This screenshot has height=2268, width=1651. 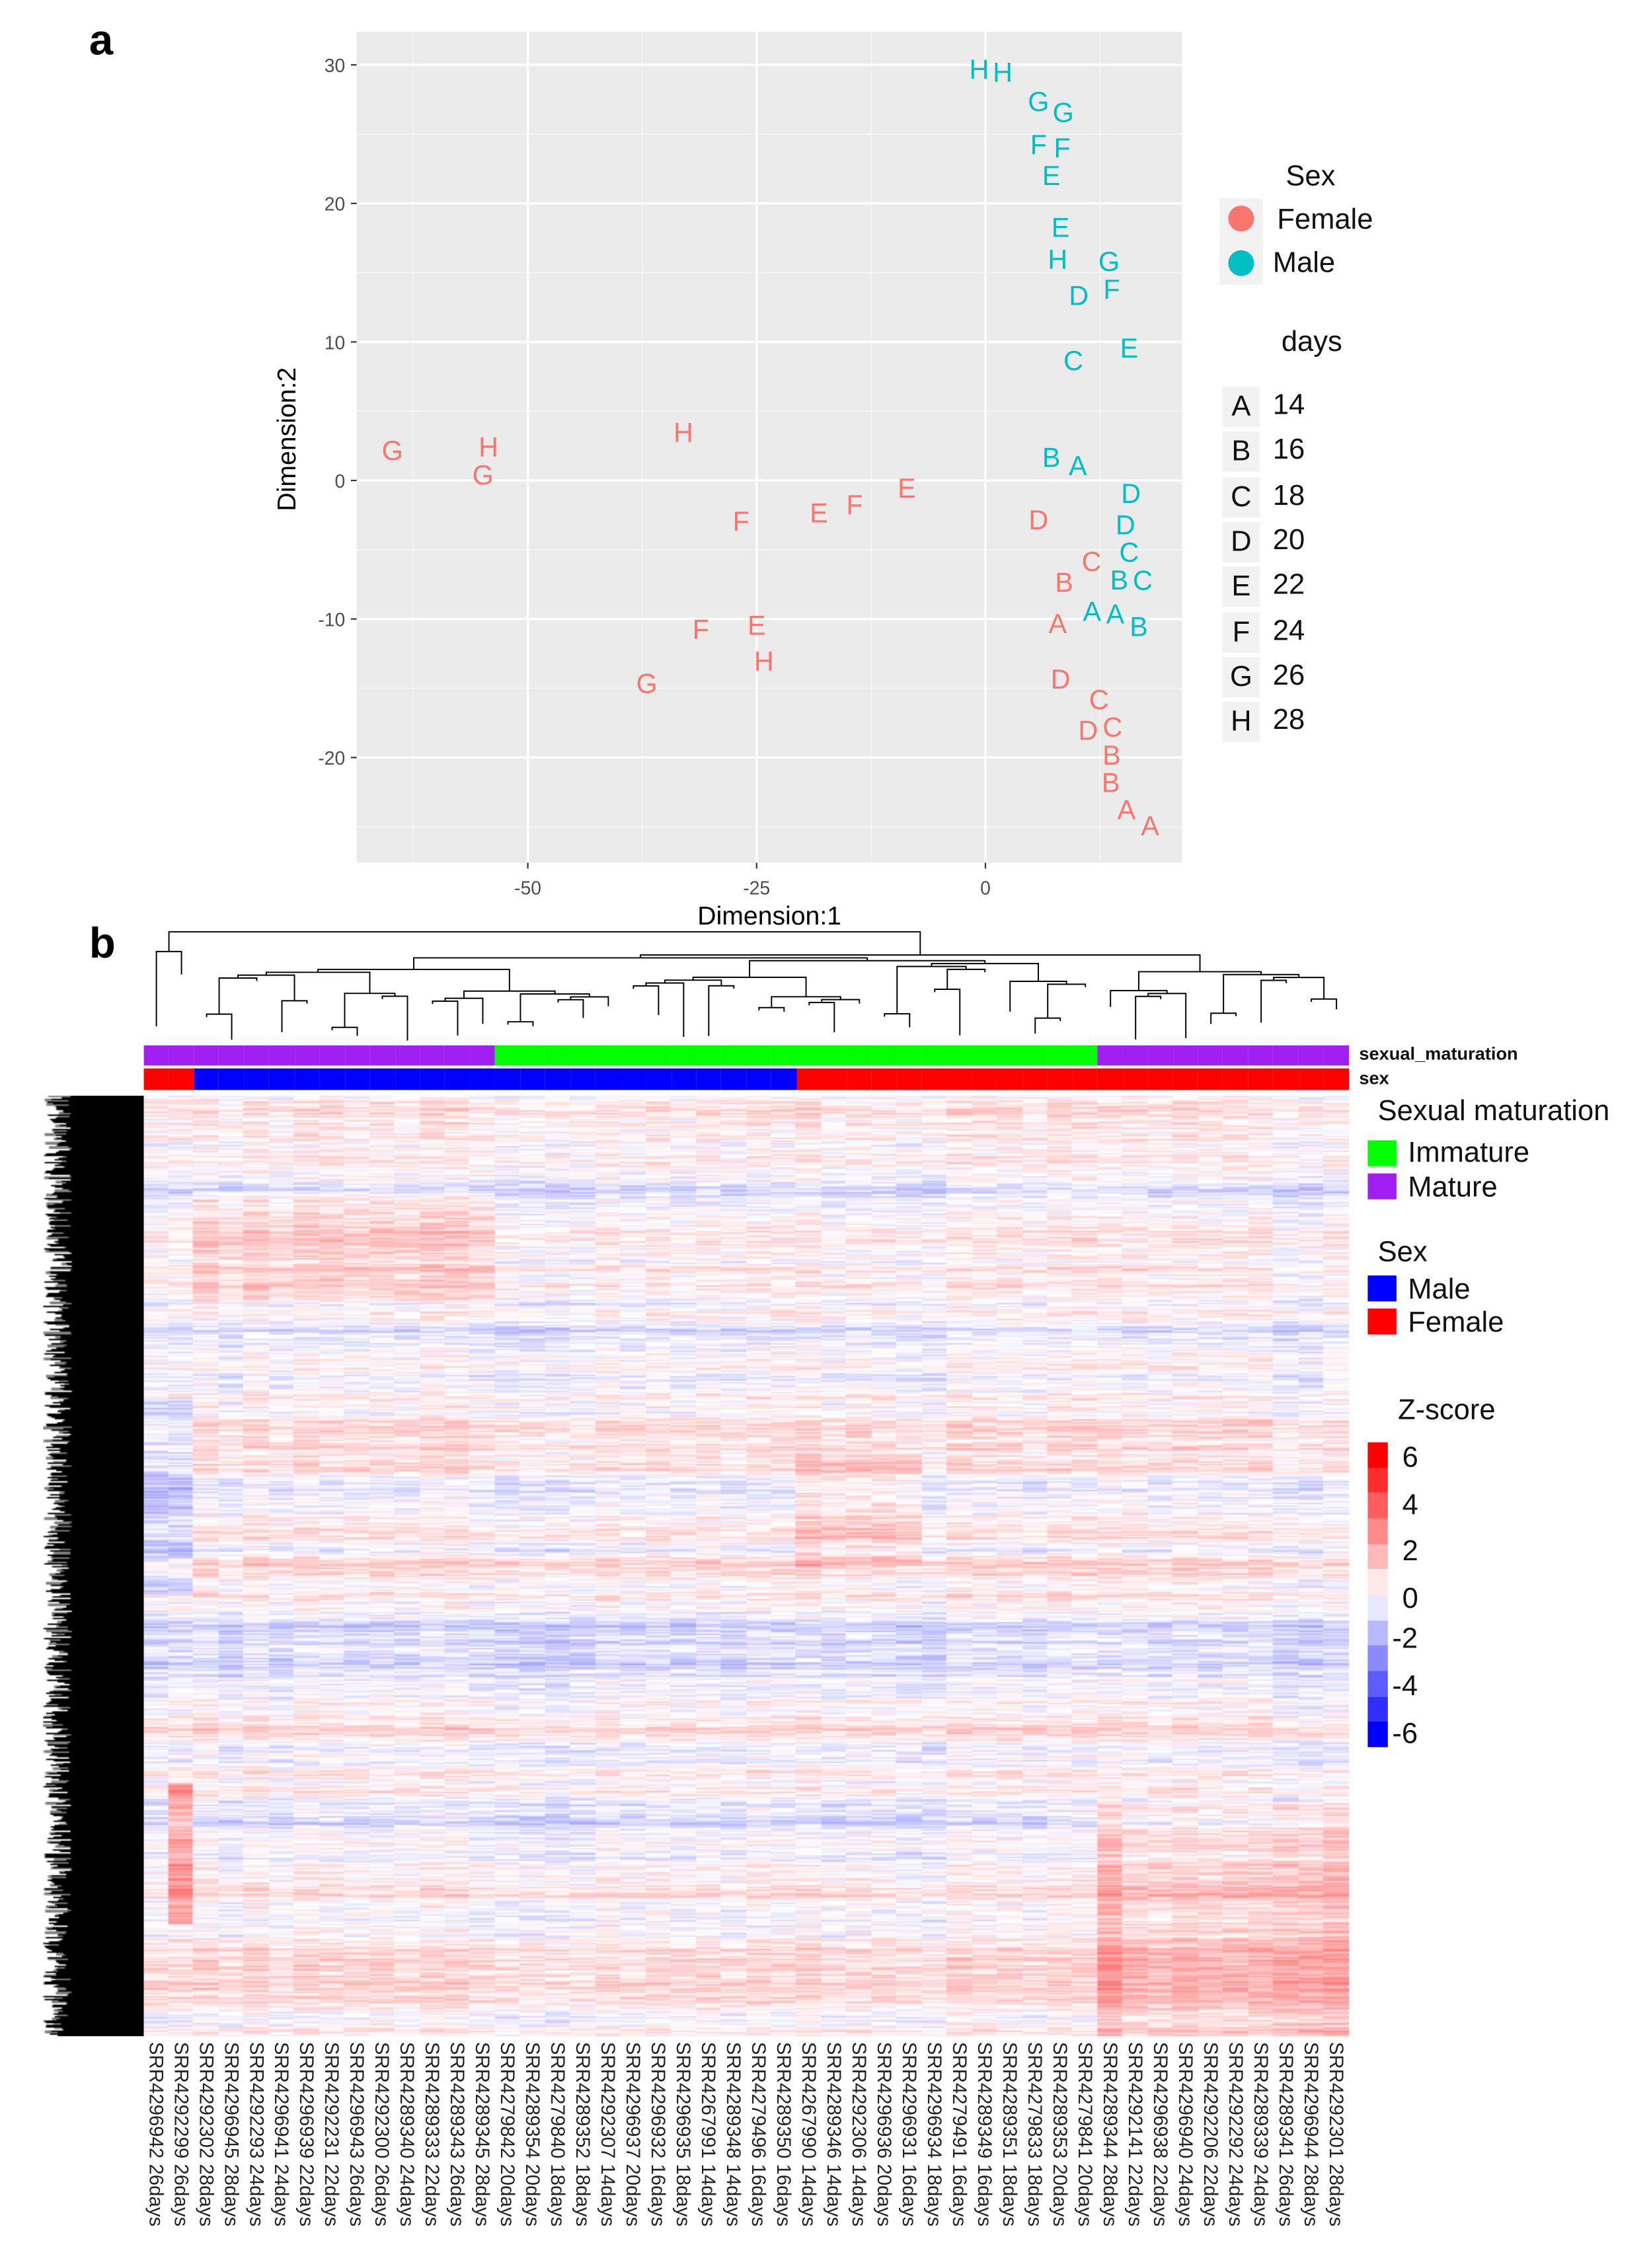 I want to click on column-label: SRR4292206 22days, so click(x=1210, y=2134).